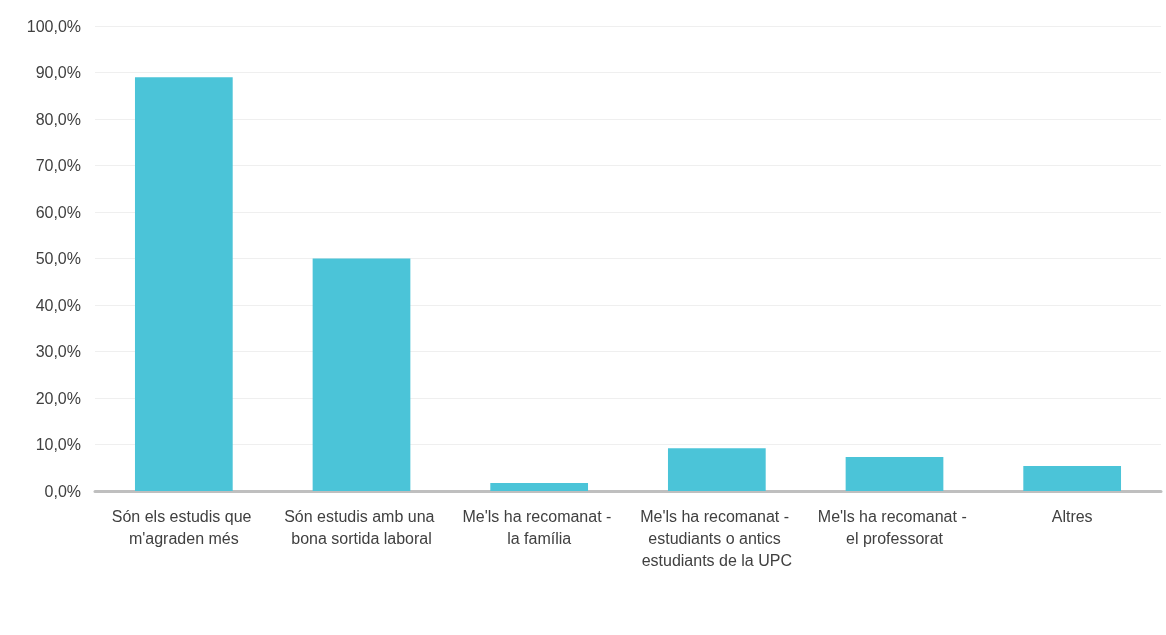 This screenshot has height=635, width=1166. What do you see at coordinates (58, 305) in the screenshot?
I see `y-tick-label: 40,0%` at bounding box center [58, 305].